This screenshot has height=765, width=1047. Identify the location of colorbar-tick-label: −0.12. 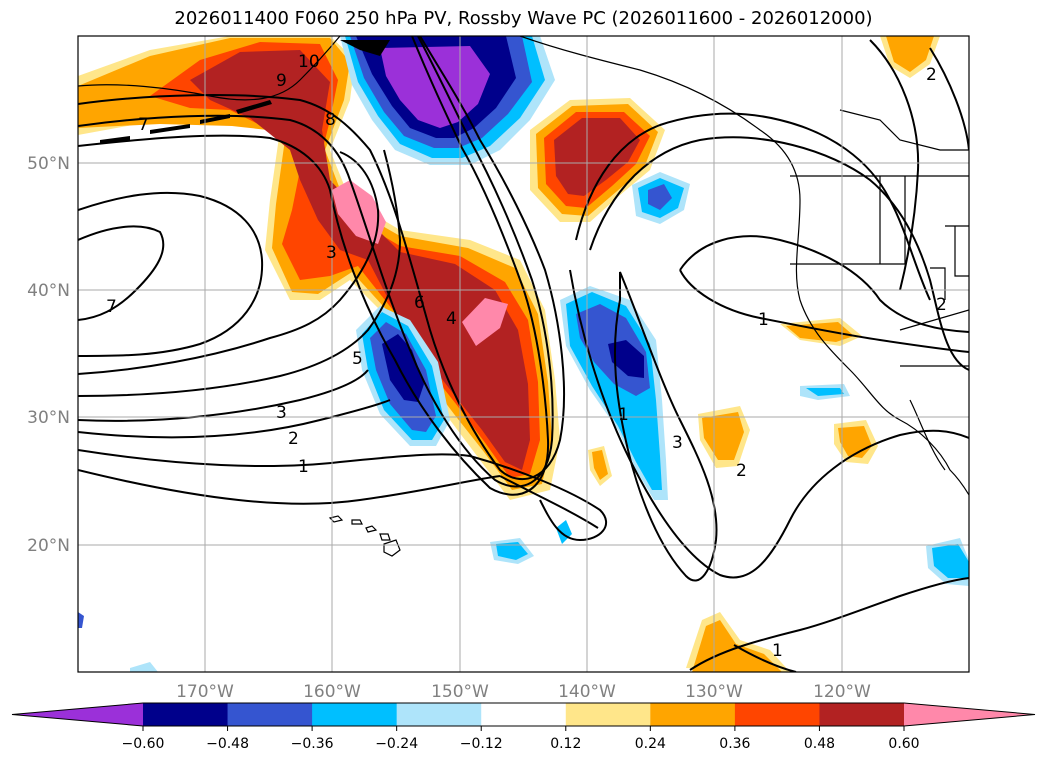
(481, 744).